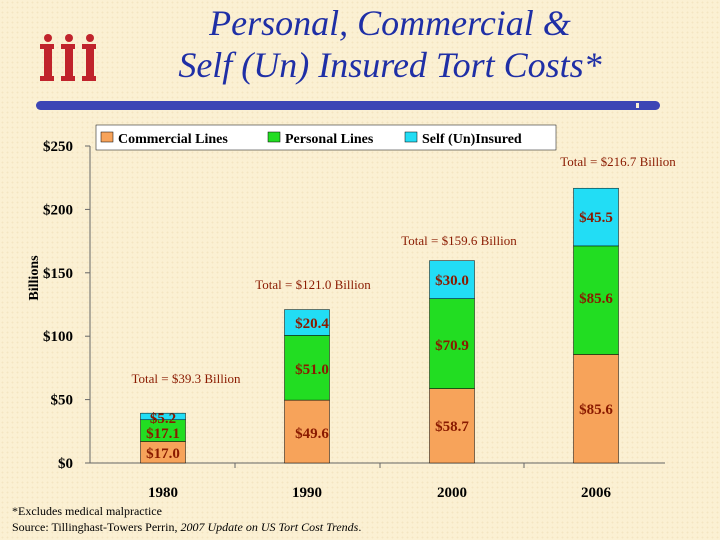 The width and height of the screenshot is (720, 540). I want to click on iii-logo-icon, so click(68, 57).